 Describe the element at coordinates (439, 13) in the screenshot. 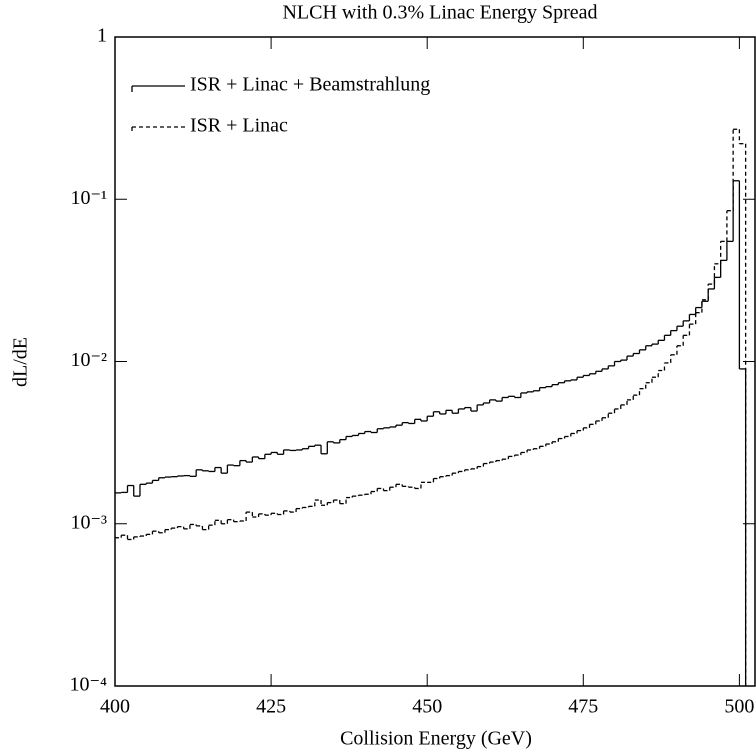

I see `chart-title: NLCH with 0.3% Linac Energy Spread` at that location.